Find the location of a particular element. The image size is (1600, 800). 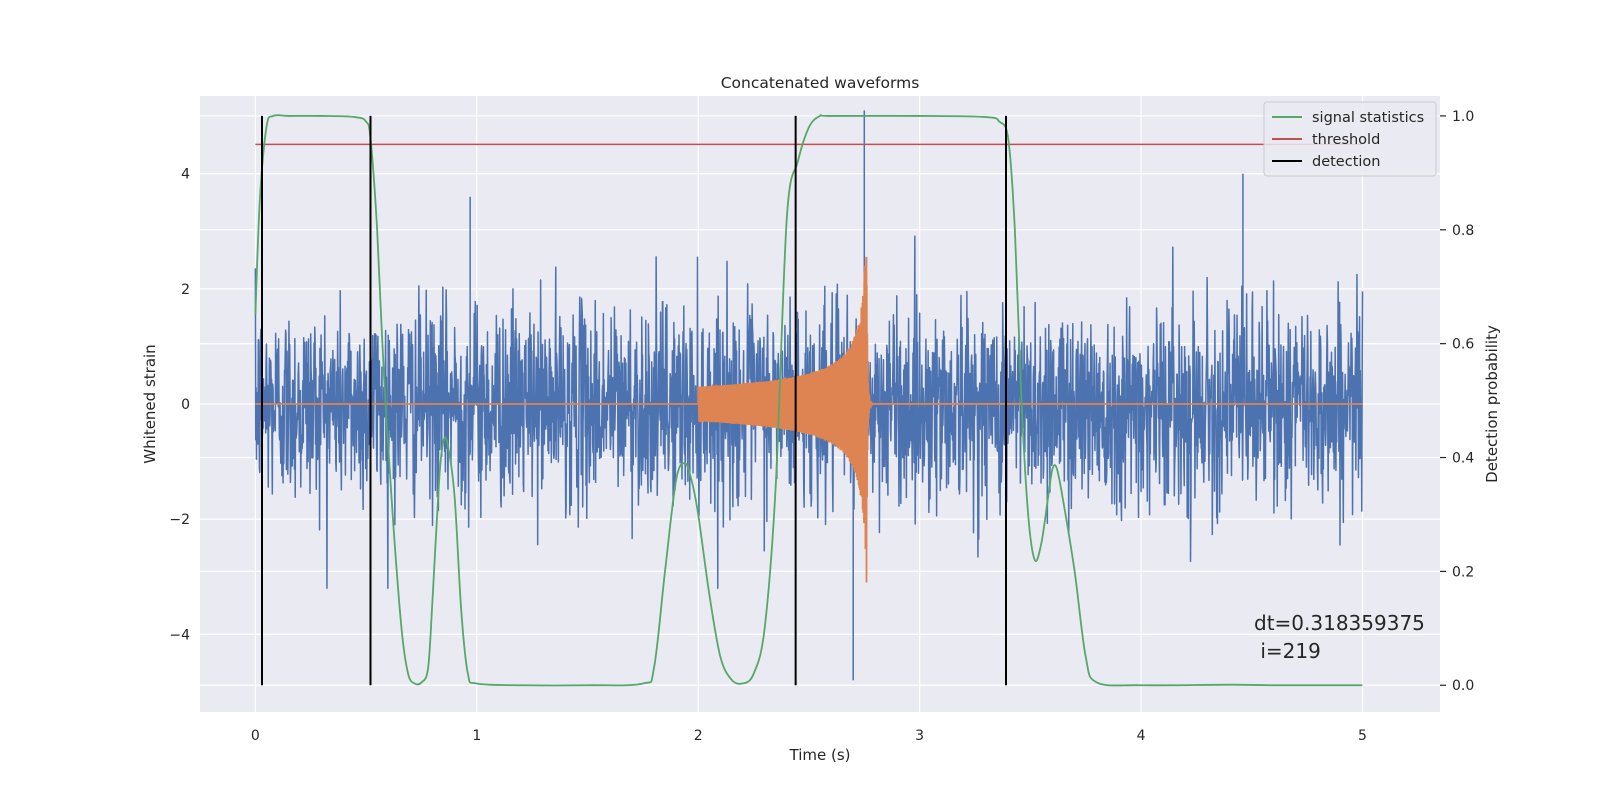

y2-tick-label: 0.4 is located at coordinates (1463, 459).